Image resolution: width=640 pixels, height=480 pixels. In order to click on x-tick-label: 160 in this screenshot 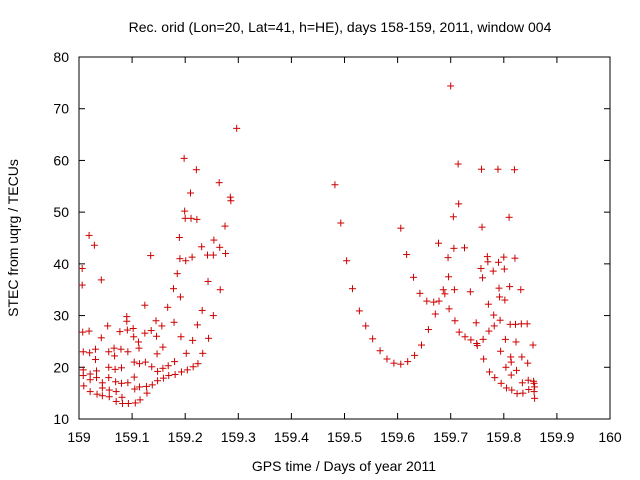, I will do `click(610, 437)`.